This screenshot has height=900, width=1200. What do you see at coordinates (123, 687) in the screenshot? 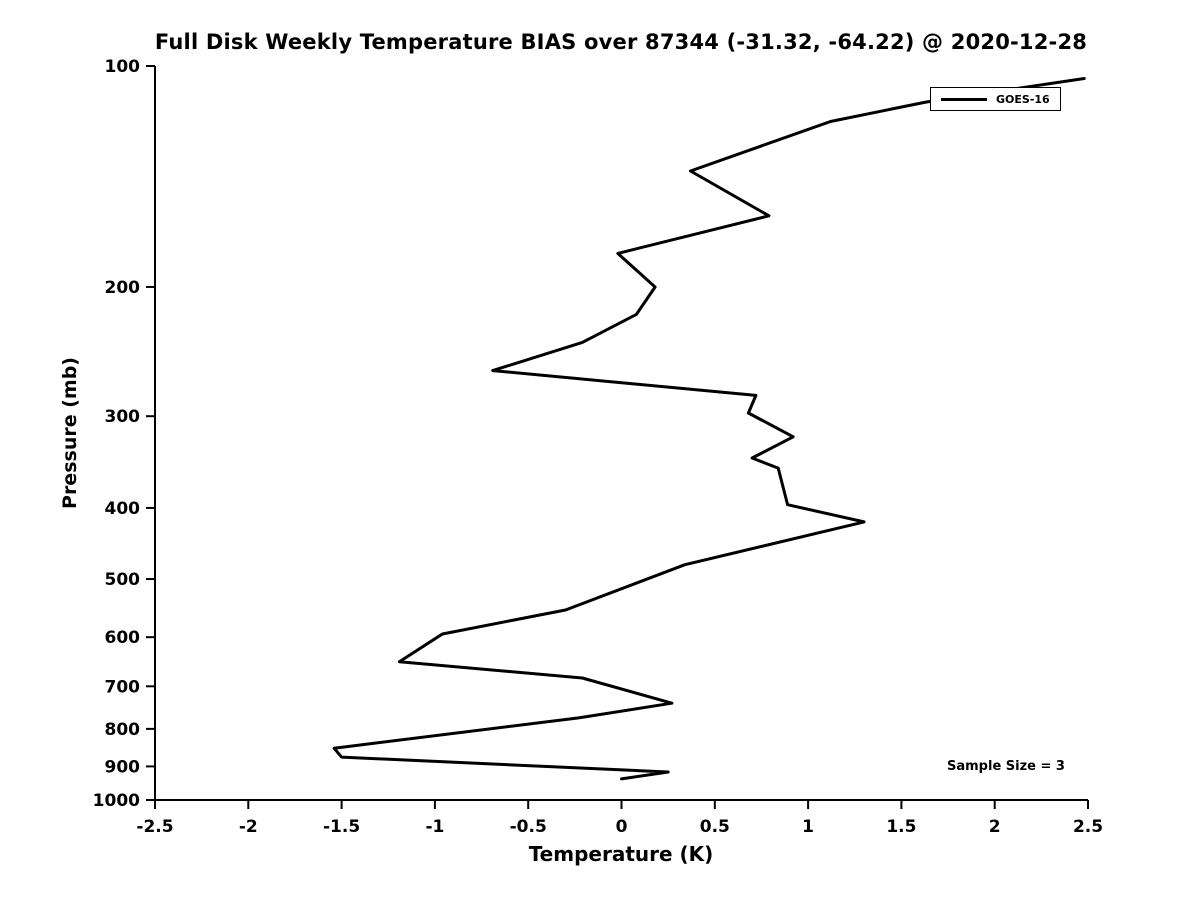
I see `y-tick-label: 700` at bounding box center [123, 687].